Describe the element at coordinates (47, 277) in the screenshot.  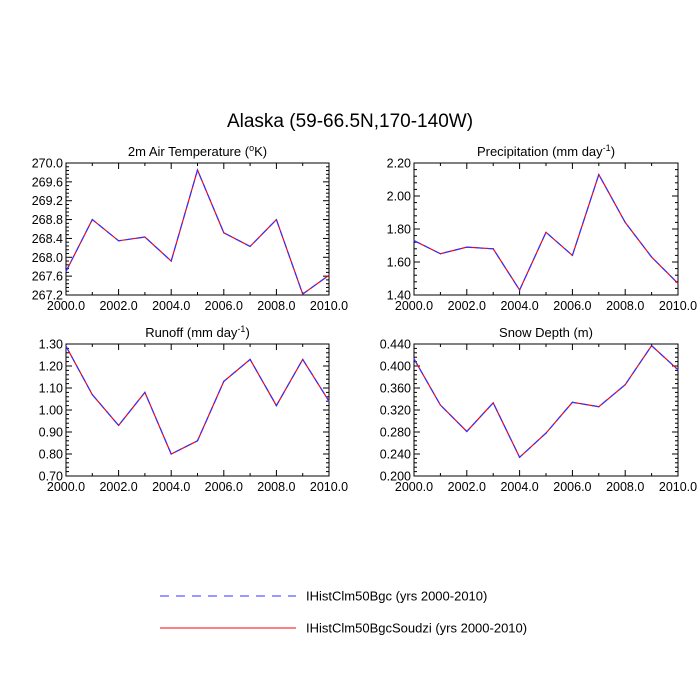
I see `y-tick-label: 267.6` at that location.